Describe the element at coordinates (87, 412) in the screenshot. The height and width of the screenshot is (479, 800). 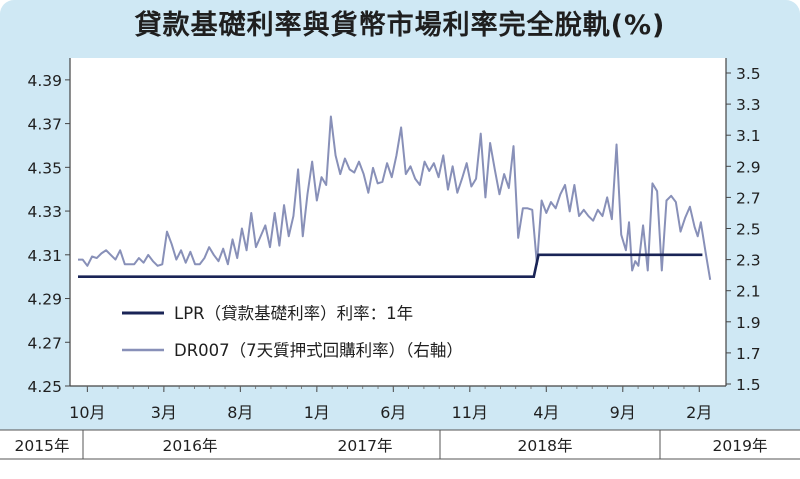
I see `x-tick-label: 10月` at that location.